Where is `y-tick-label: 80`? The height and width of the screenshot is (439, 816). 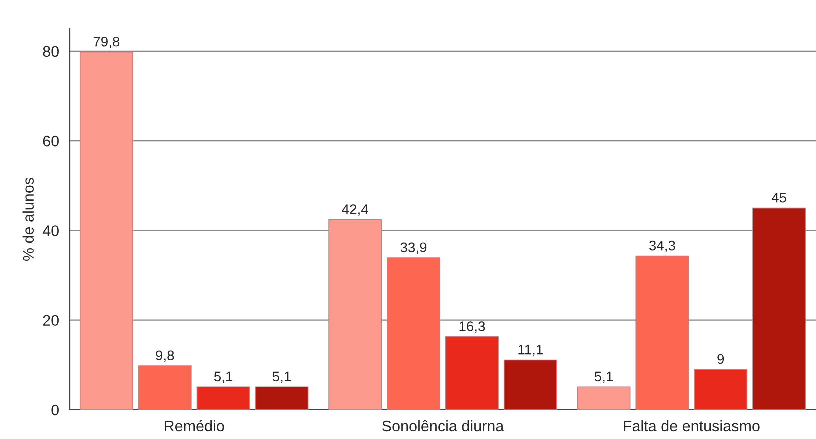 y-tick-label: 80 is located at coordinates (51, 52).